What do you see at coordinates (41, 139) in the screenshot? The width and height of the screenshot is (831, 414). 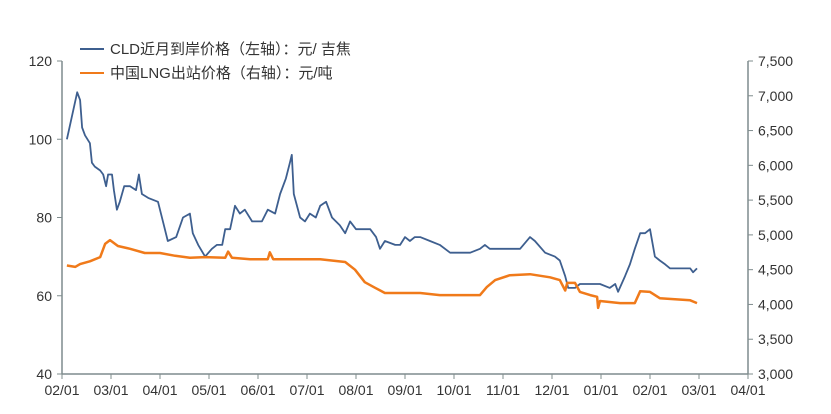 I see `left-tick-label: 100` at bounding box center [41, 139].